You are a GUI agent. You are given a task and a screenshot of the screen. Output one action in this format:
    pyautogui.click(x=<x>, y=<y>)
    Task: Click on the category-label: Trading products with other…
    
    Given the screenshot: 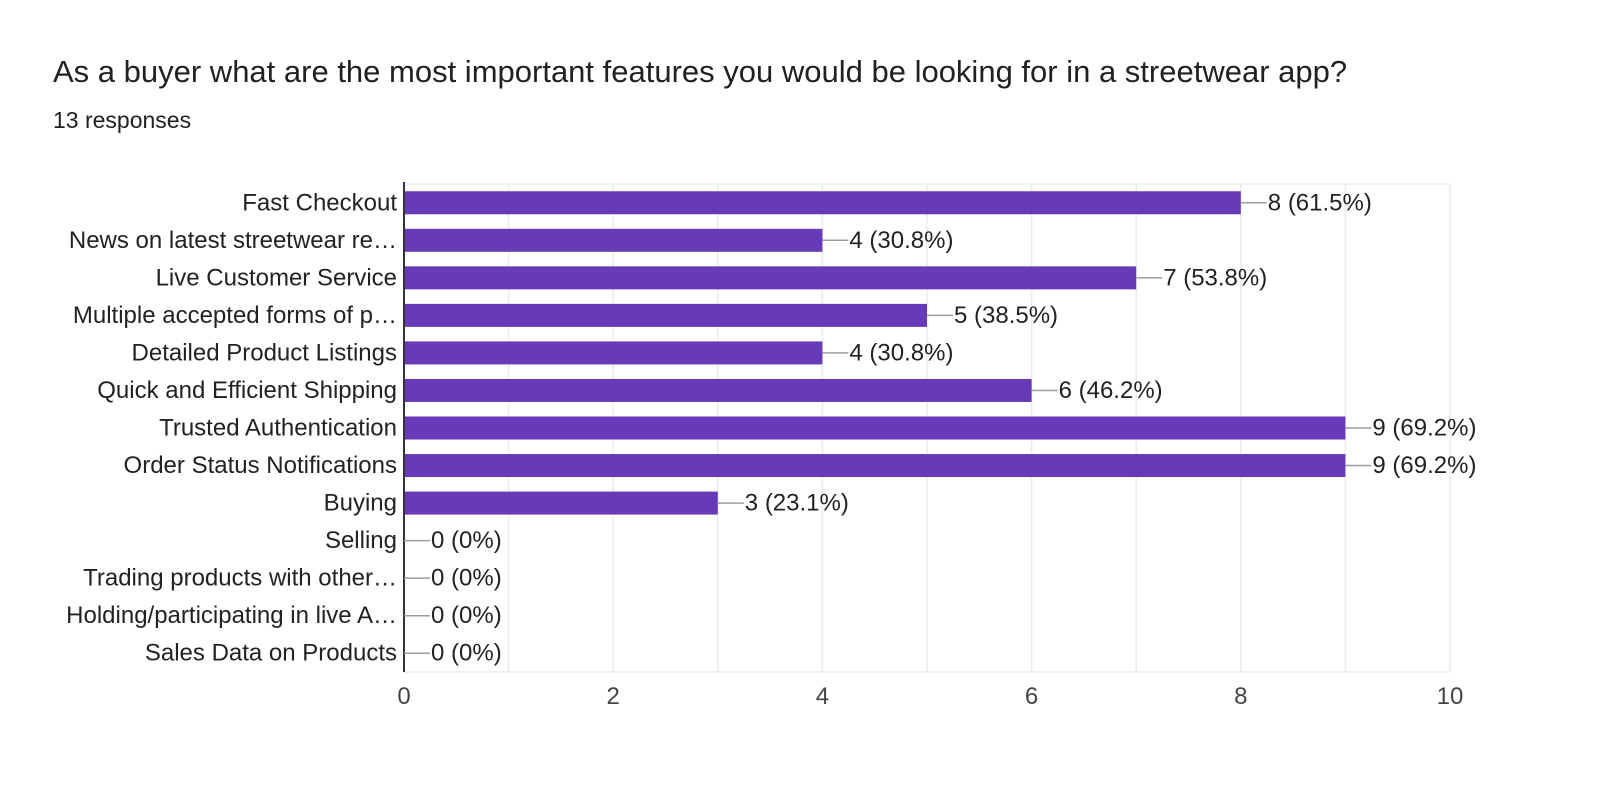 What is the action you would take?
    pyautogui.click(x=240, y=578)
    